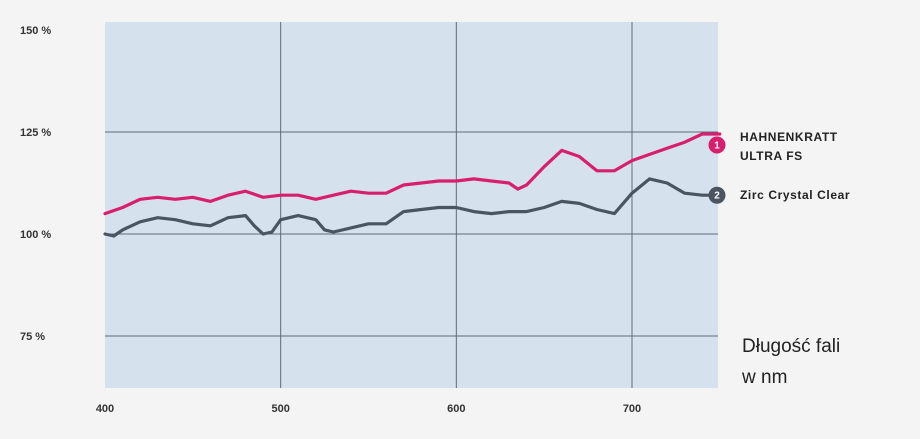 The width and height of the screenshot is (920, 439). I want to click on x-tick-label-400: 400, so click(105, 409).